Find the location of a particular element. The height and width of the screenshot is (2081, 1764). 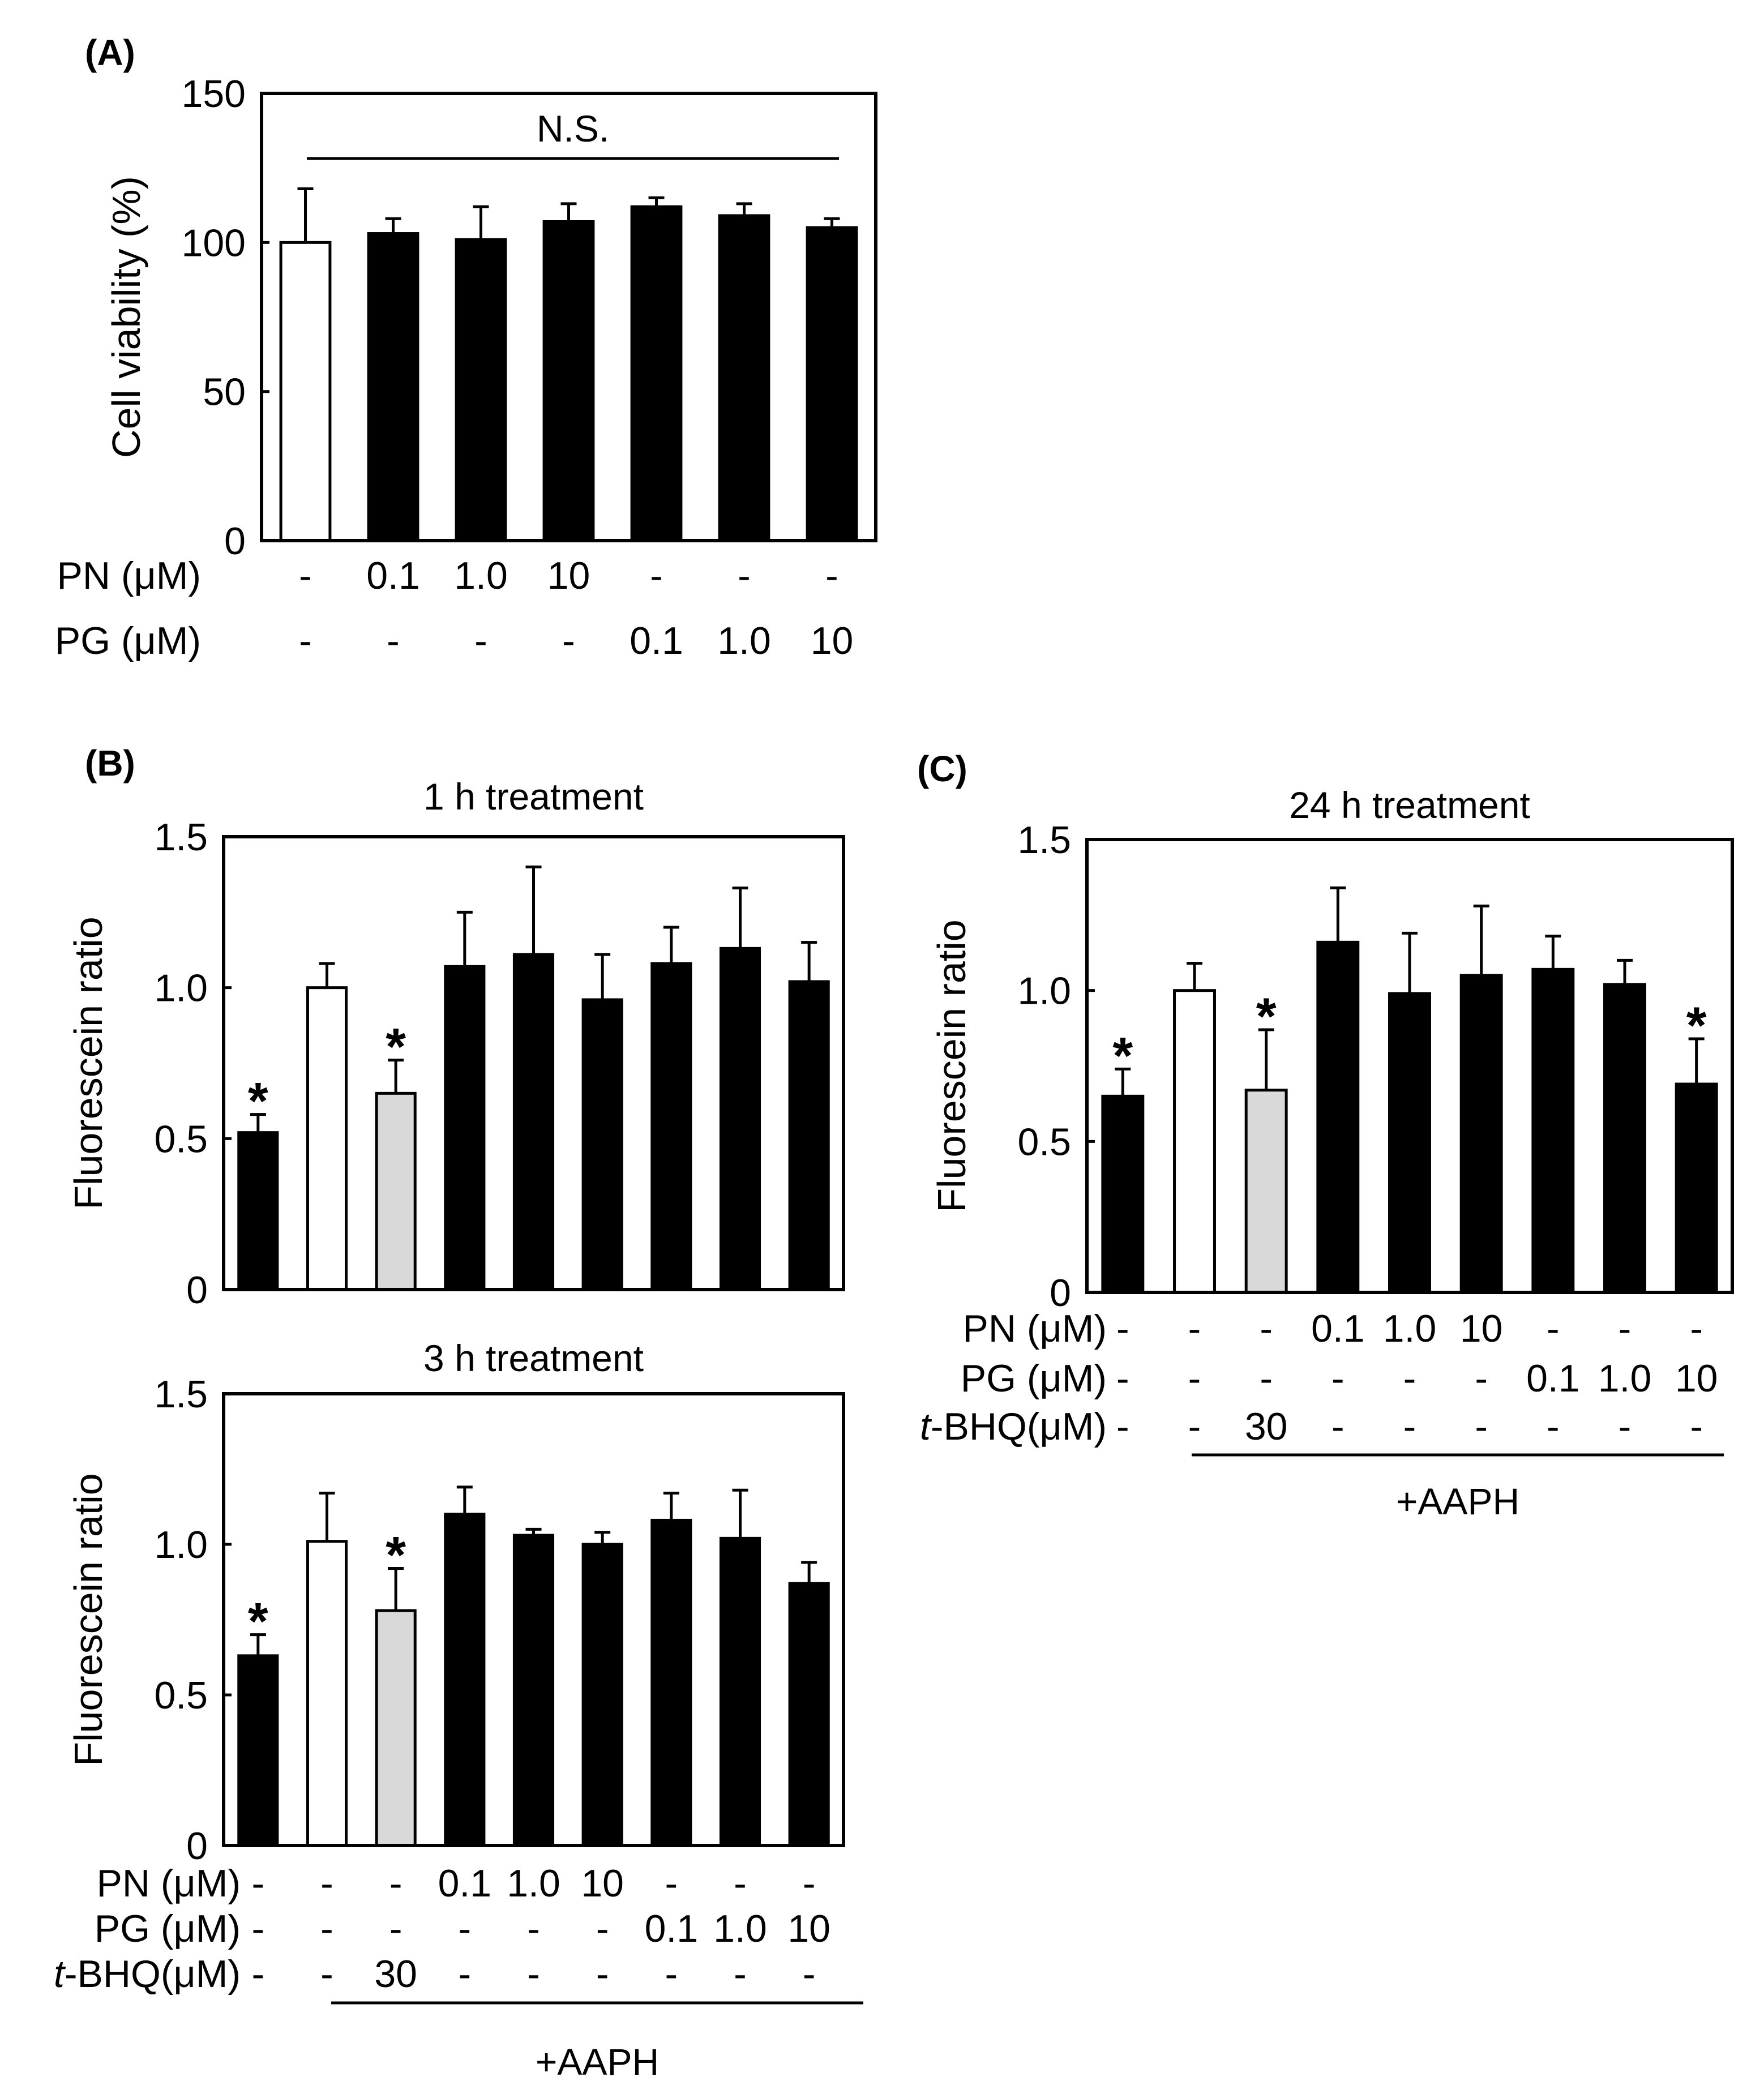

condition-label-text: PN (μM) is located at coordinates (1035, 1329).